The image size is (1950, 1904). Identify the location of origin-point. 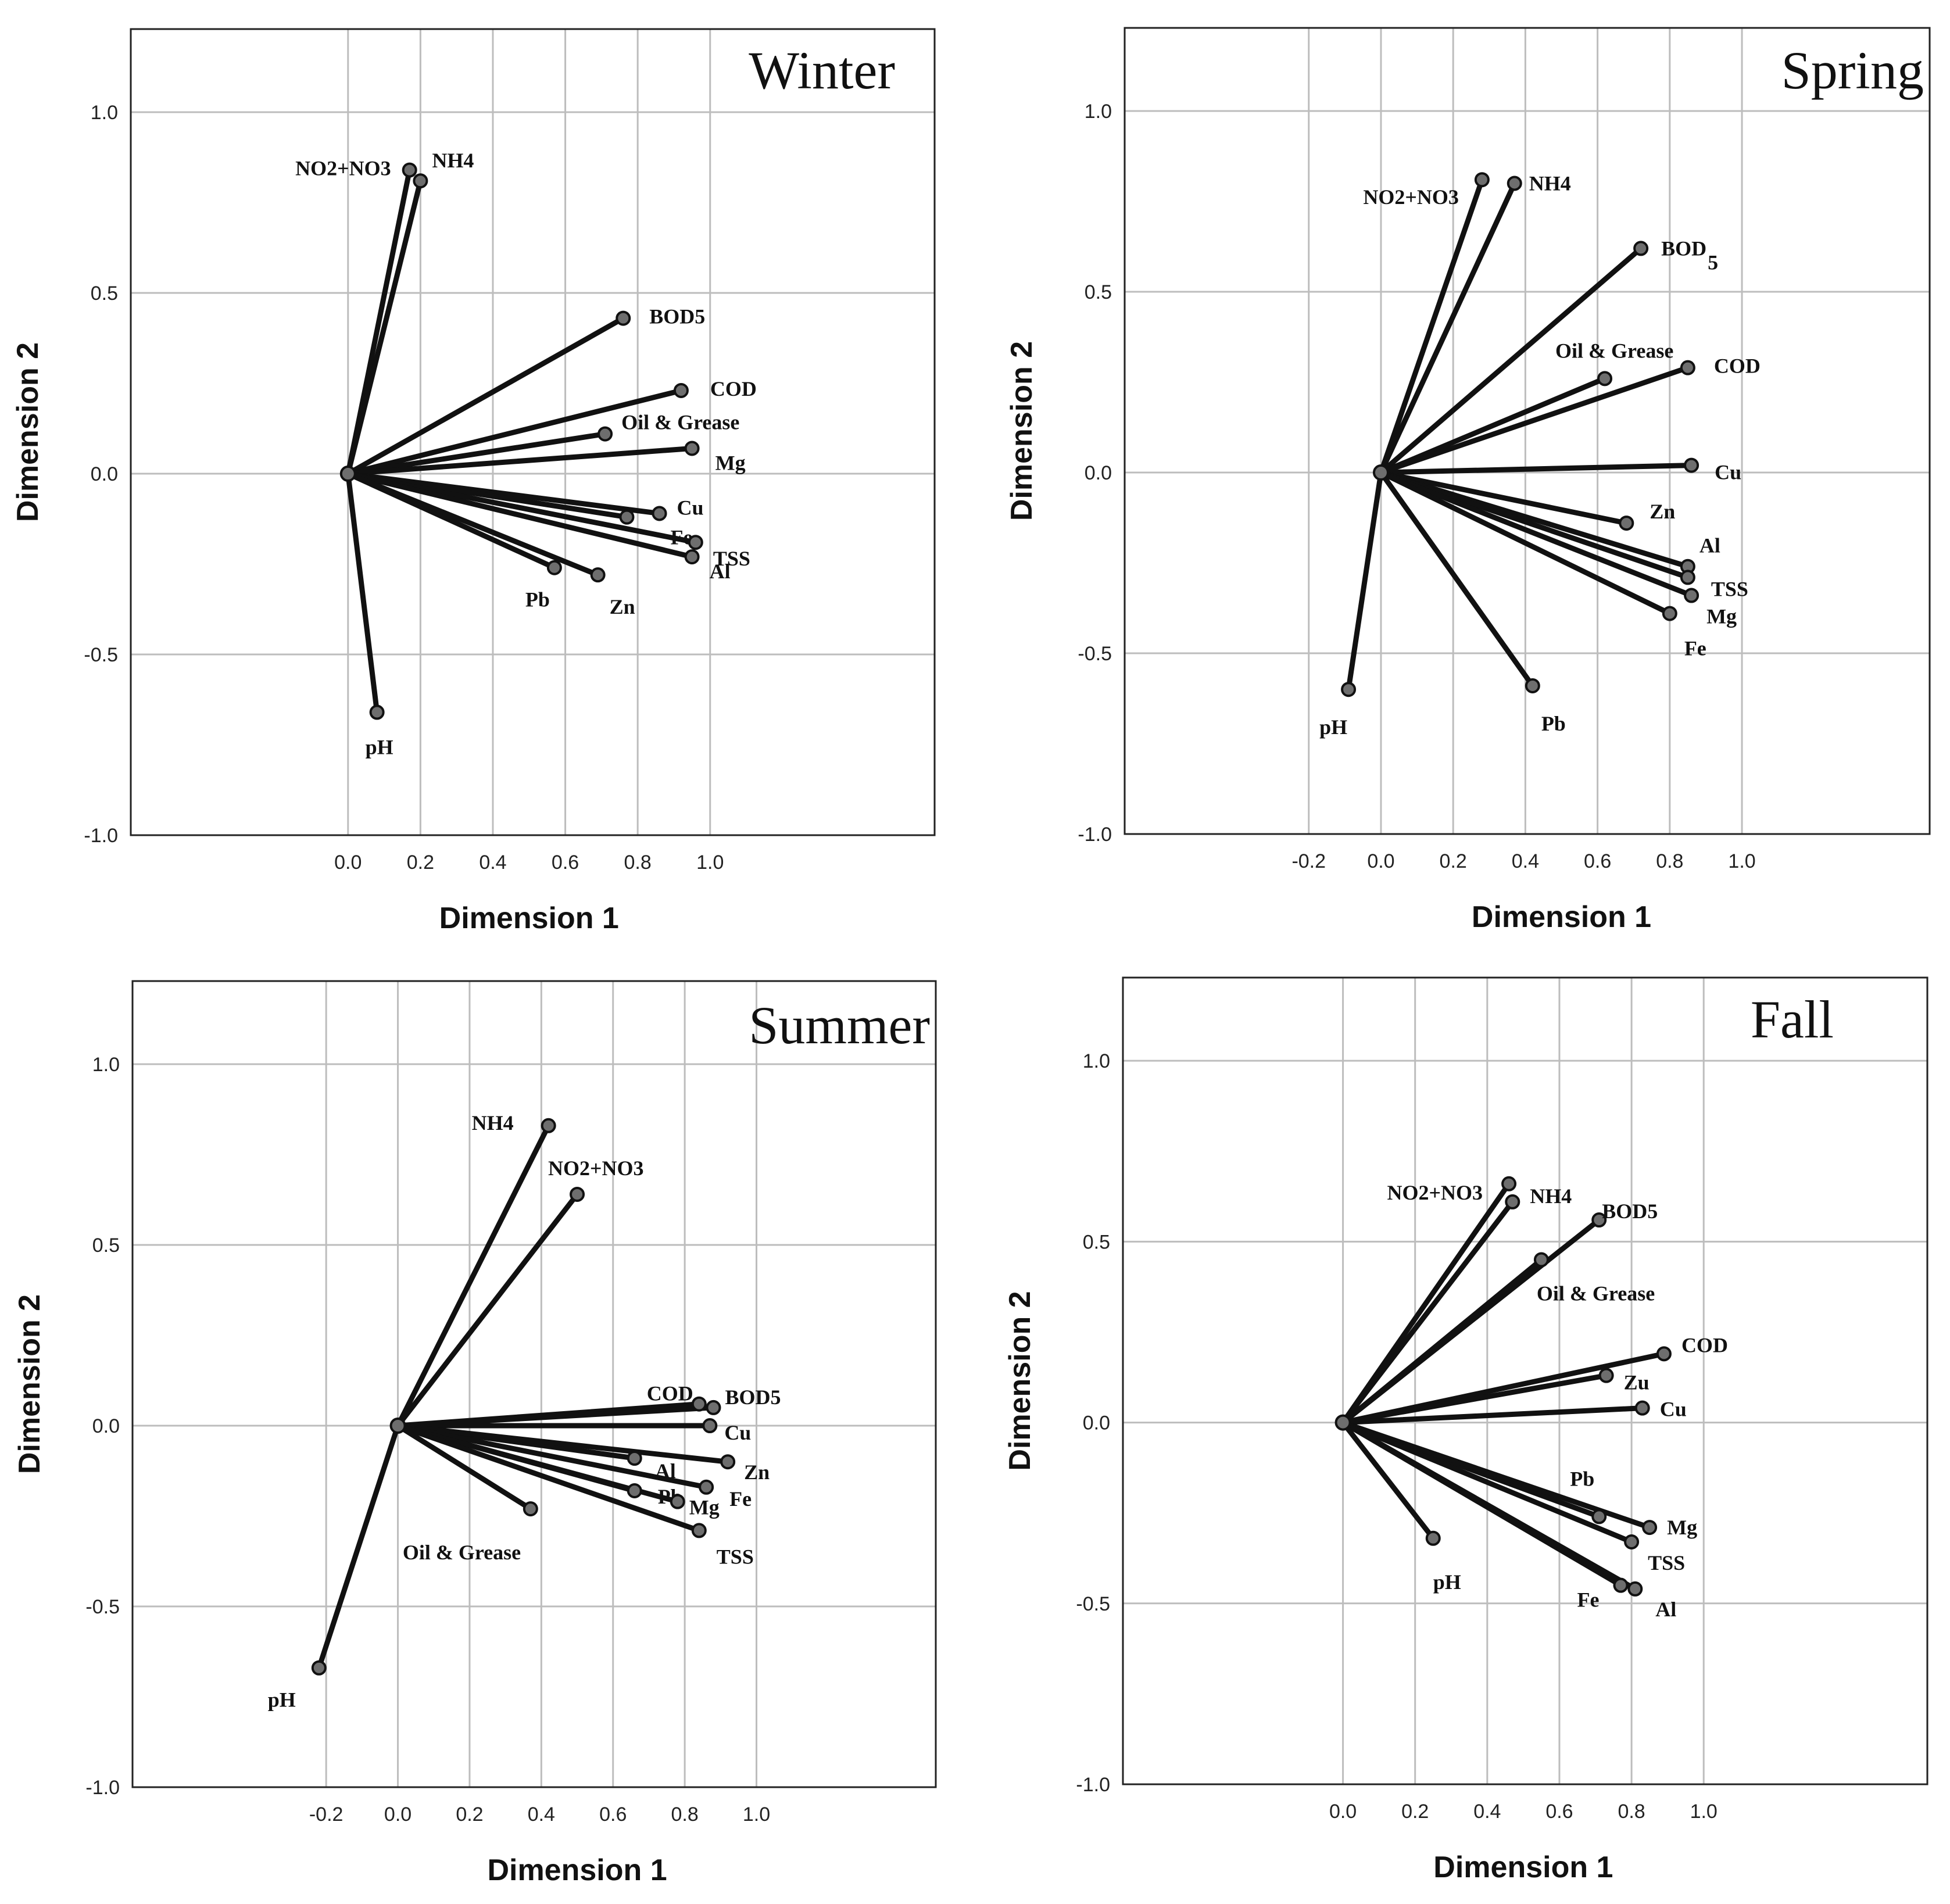
(398, 1426).